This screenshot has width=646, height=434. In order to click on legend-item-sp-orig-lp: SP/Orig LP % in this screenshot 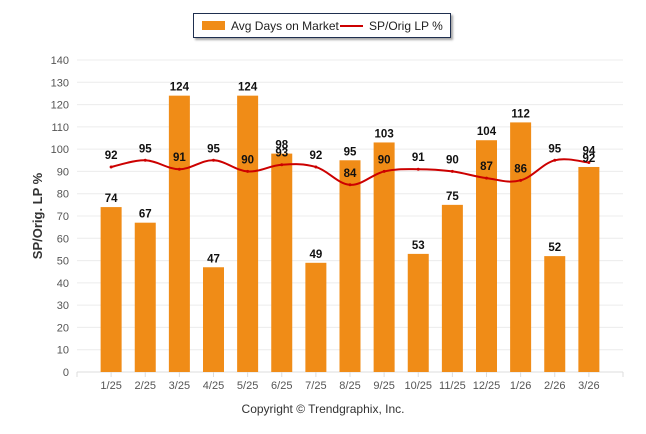, I will do `click(391, 25)`.